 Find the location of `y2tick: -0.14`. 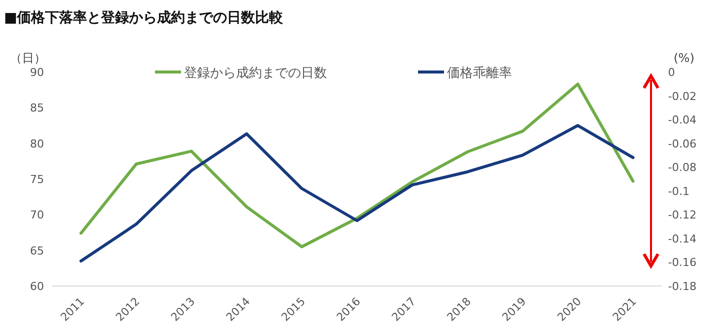

y2tick: -0.14 is located at coordinates (682, 239).